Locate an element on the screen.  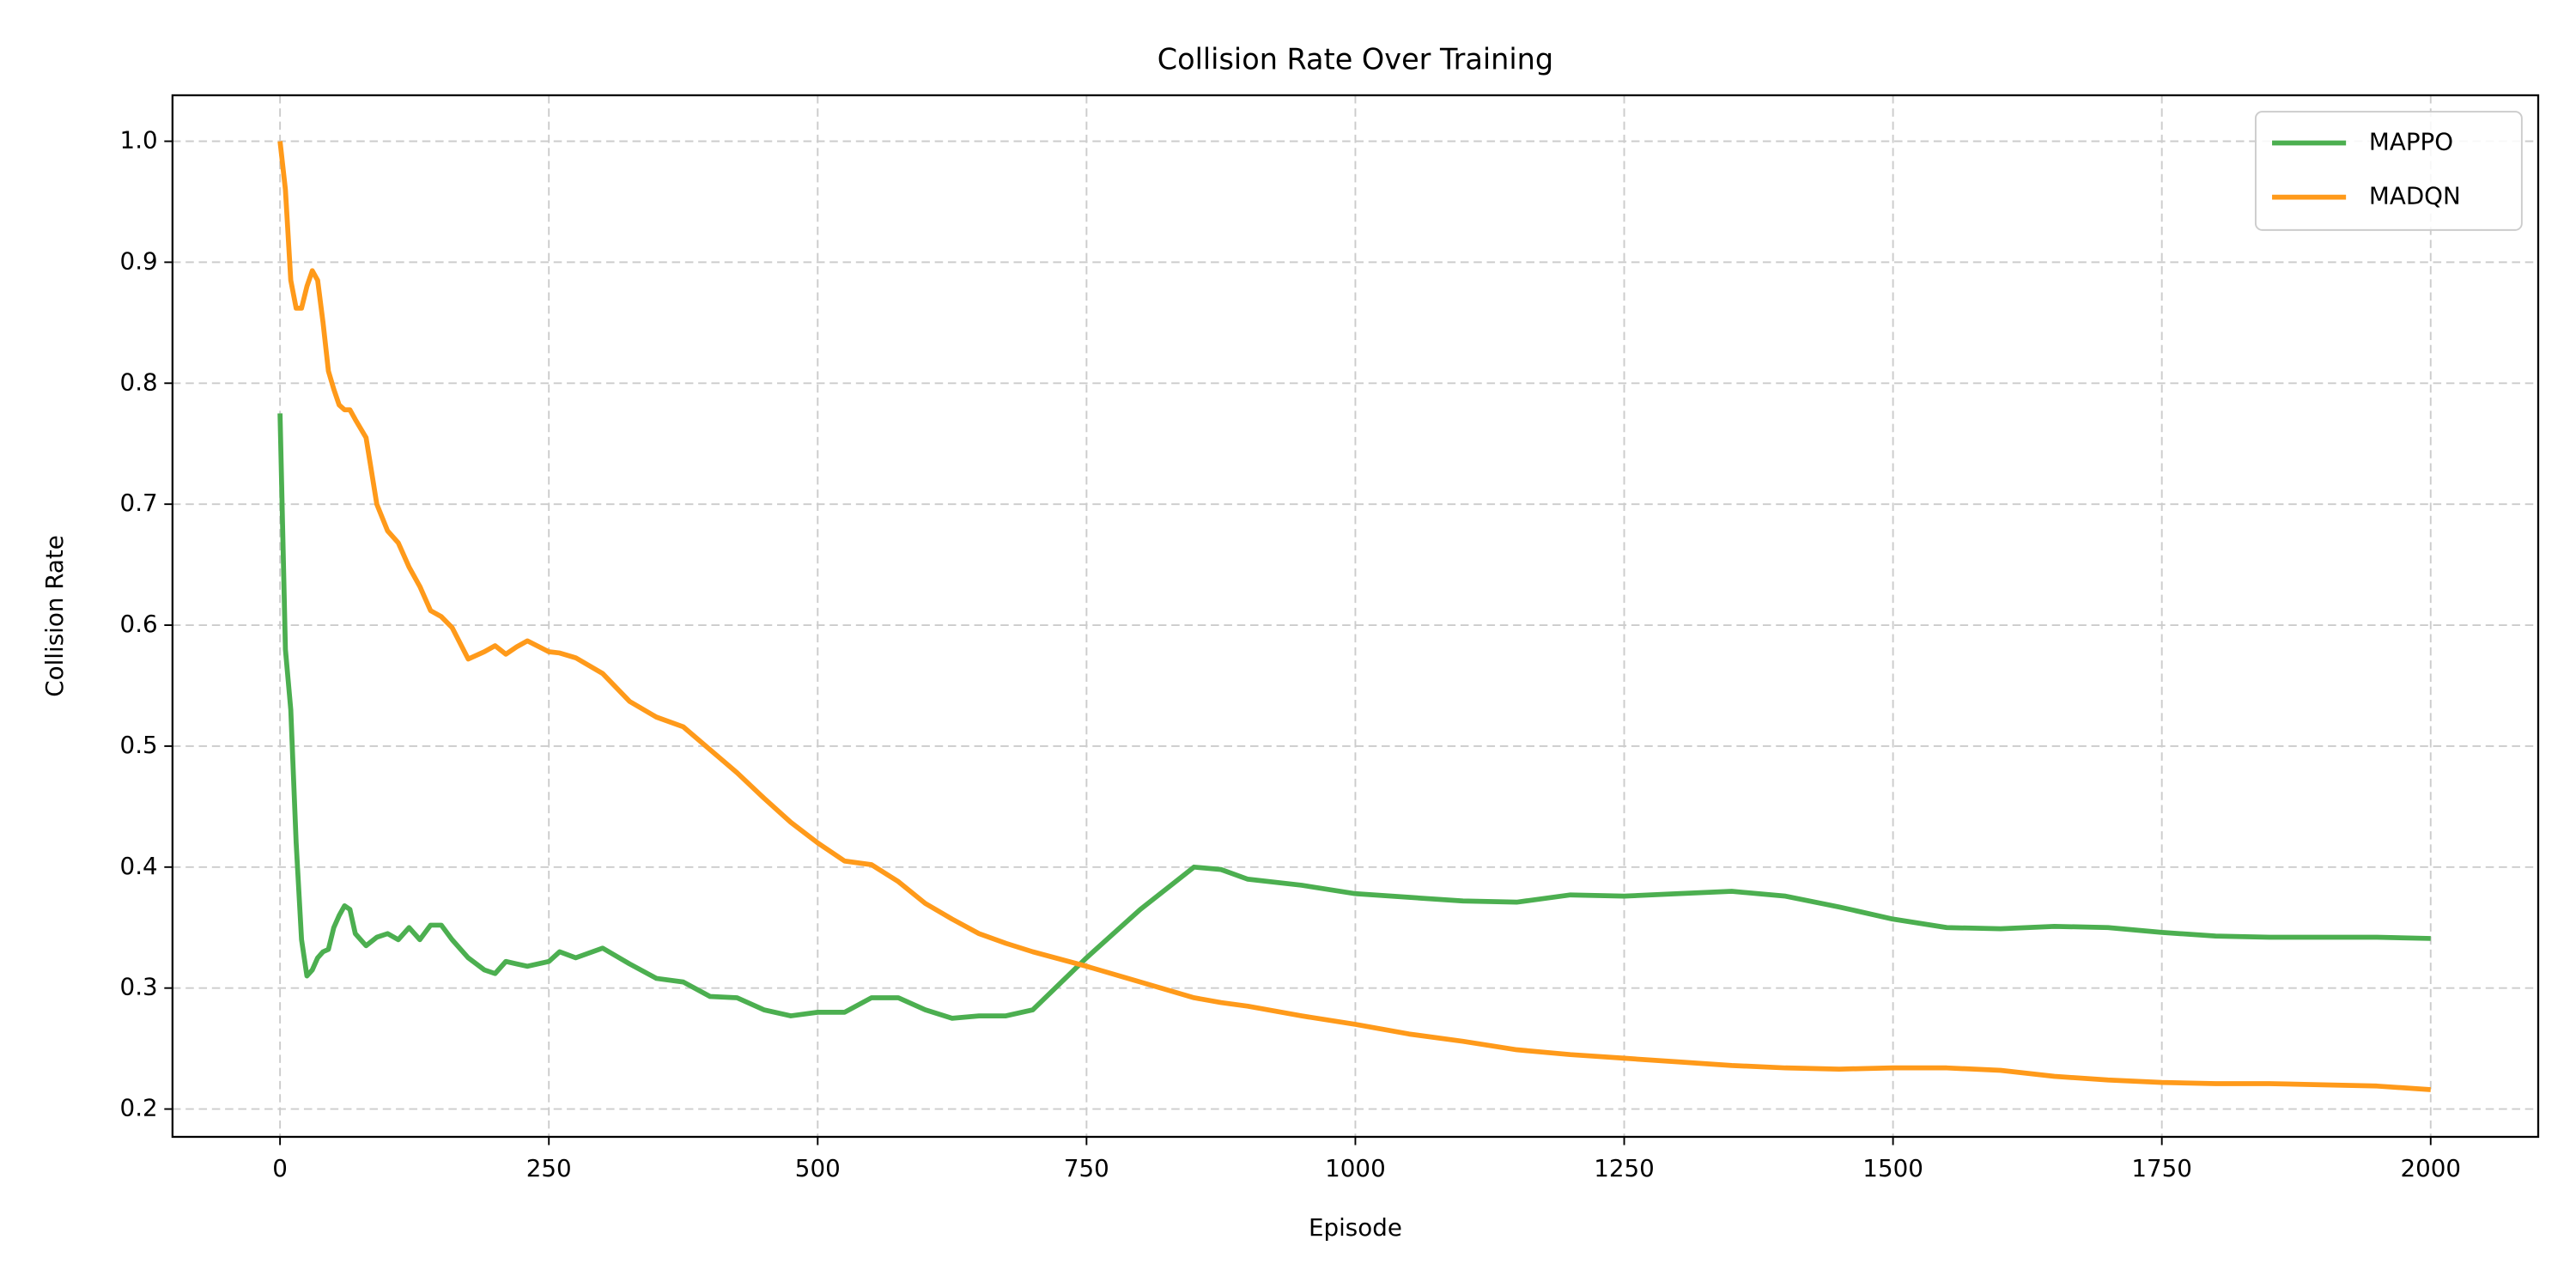
y-tick-label: 0.5 is located at coordinates (139, 745).